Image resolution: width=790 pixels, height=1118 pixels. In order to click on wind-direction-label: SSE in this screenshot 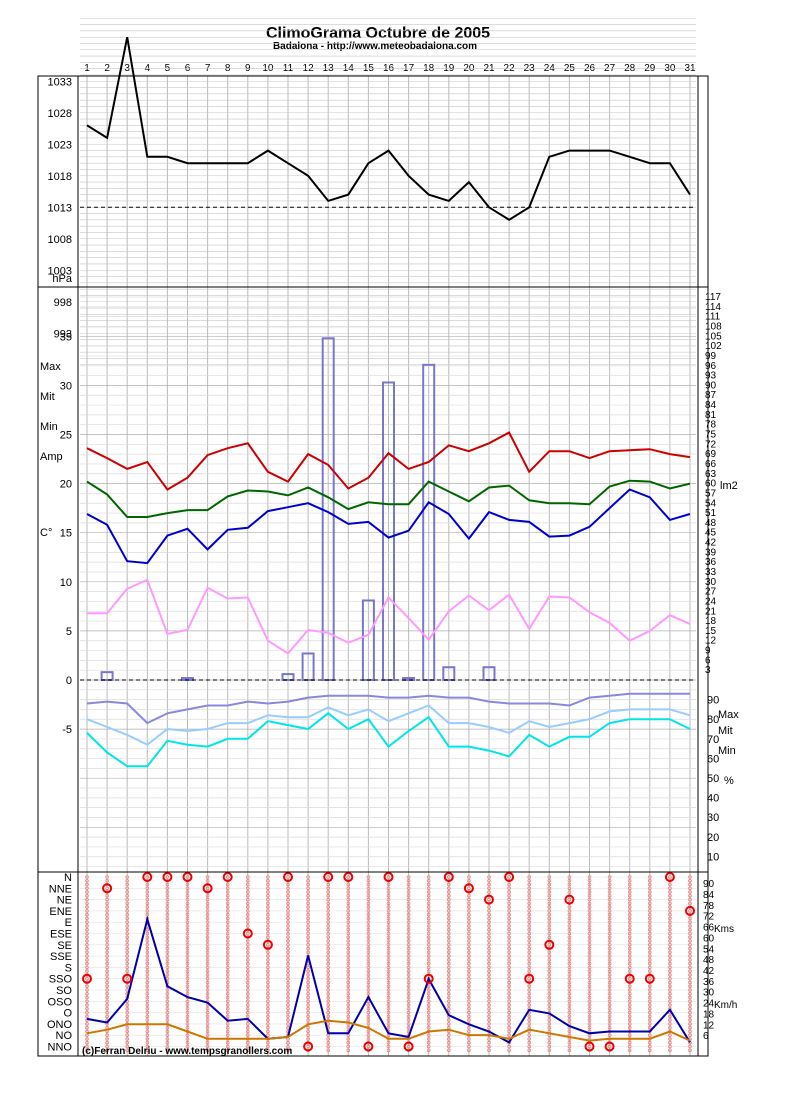, I will do `click(61, 957)`.